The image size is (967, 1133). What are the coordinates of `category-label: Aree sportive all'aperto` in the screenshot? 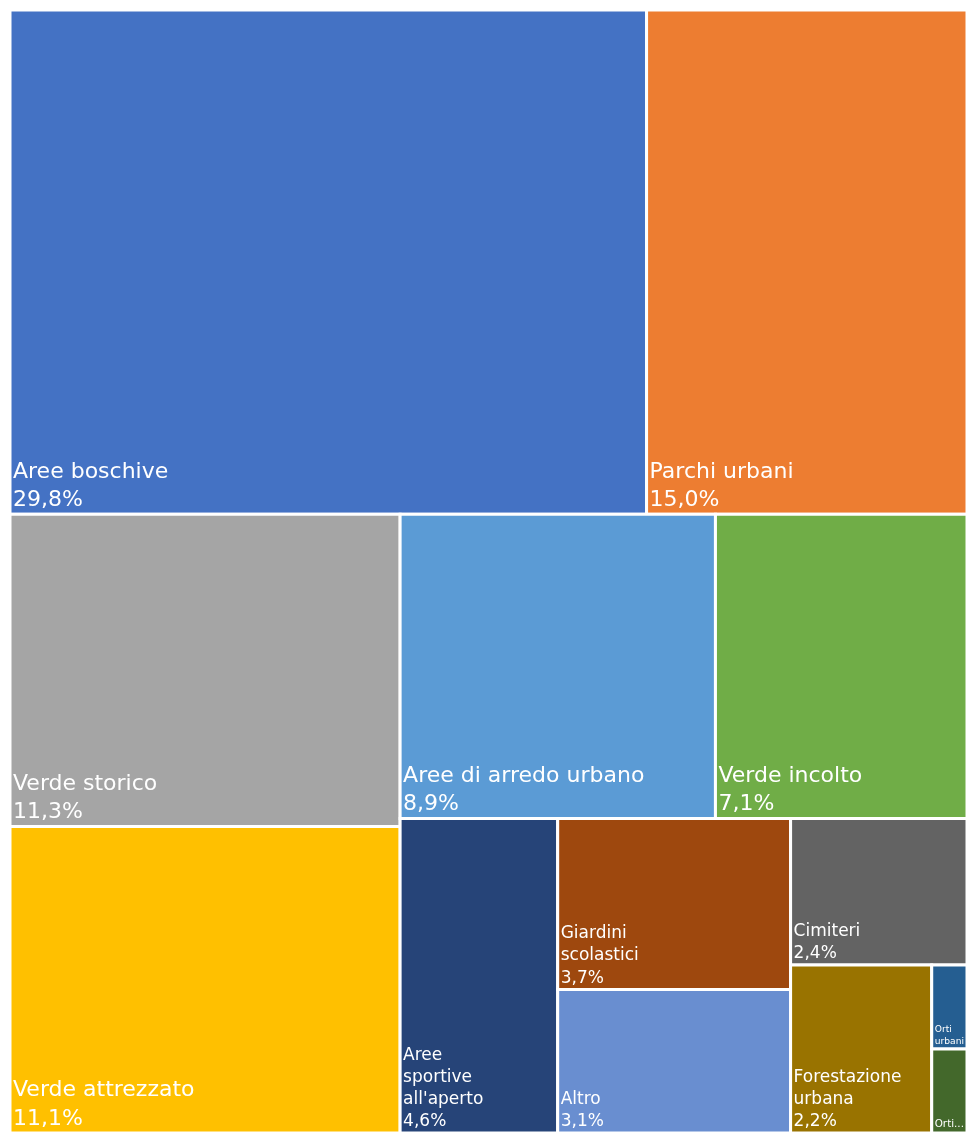 It's located at (443, 1075).